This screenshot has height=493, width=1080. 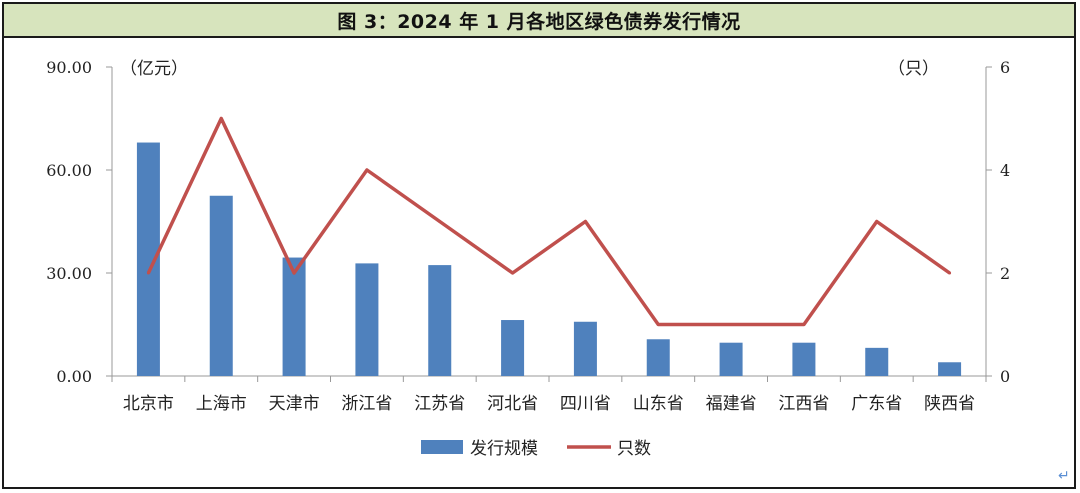 What do you see at coordinates (1064, 476) in the screenshot?
I see `return-mark-icon: ↵` at bounding box center [1064, 476].